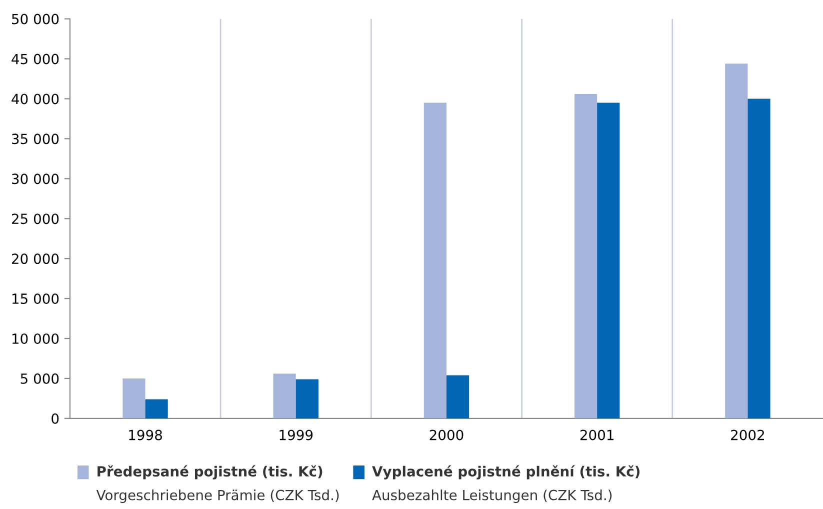 Image resolution: width=823 pixels, height=509 pixels. Describe the element at coordinates (39, 378) in the screenshot. I see `y-tick-label: 5 000` at that location.